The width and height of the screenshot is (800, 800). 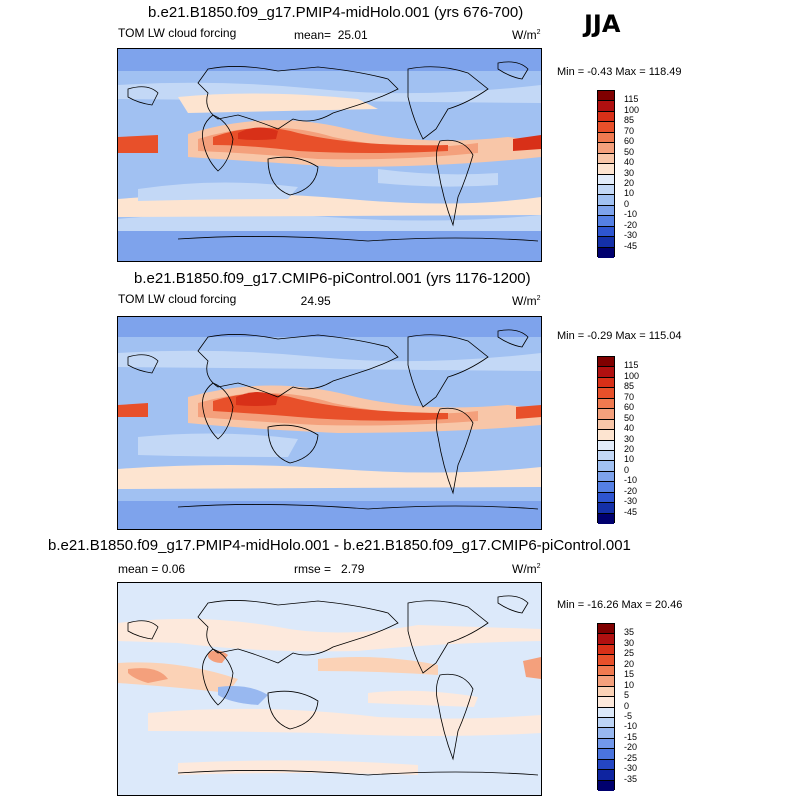 What do you see at coordinates (631, 736) in the screenshot?
I see `colorbar-tick-label: -15` at bounding box center [631, 736].